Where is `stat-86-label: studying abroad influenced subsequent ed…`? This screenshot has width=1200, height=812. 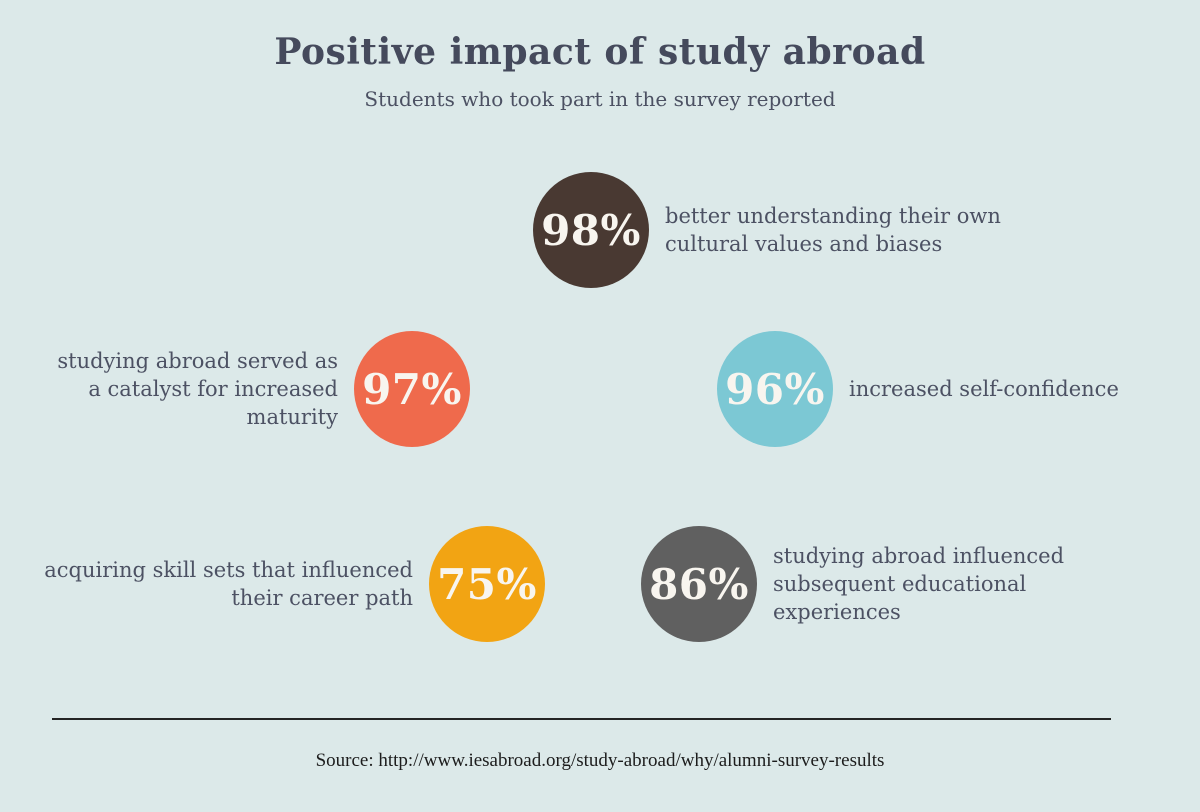 stat-86-label: studying abroad influenced subsequent ed… is located at coordinates (918, 584).